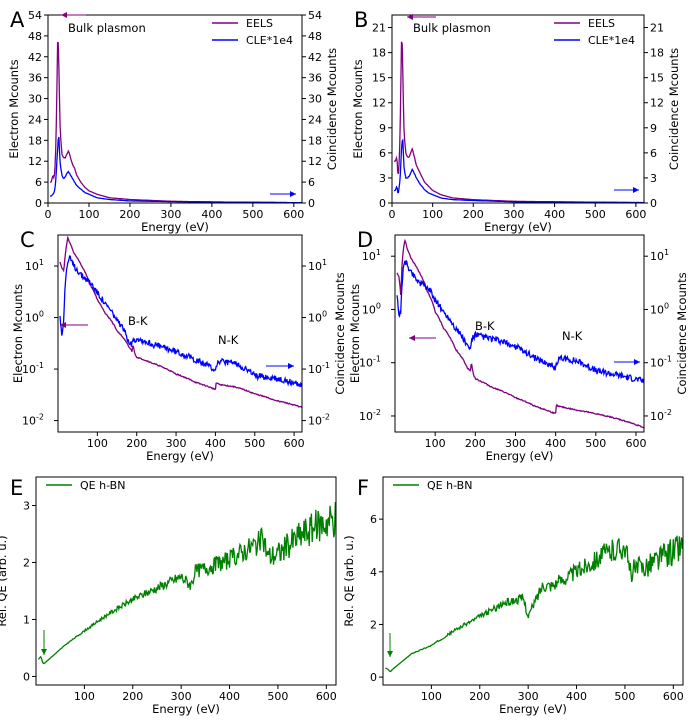  I want to click on legend-label: EELS, so click(601, 23).